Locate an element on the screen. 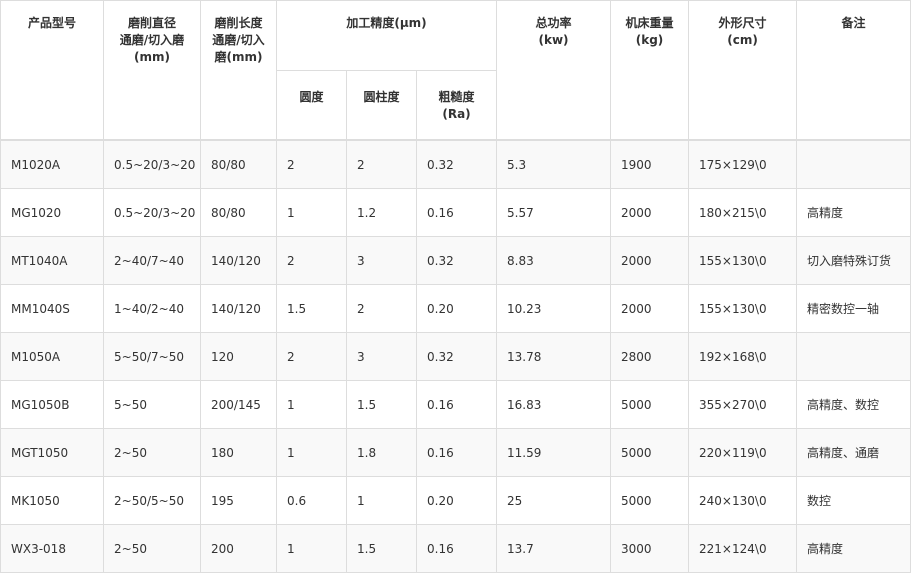 This screenshot has width=911, height=573. cell-dimensions: 220×119\0 is located at coordinates (743, 452).